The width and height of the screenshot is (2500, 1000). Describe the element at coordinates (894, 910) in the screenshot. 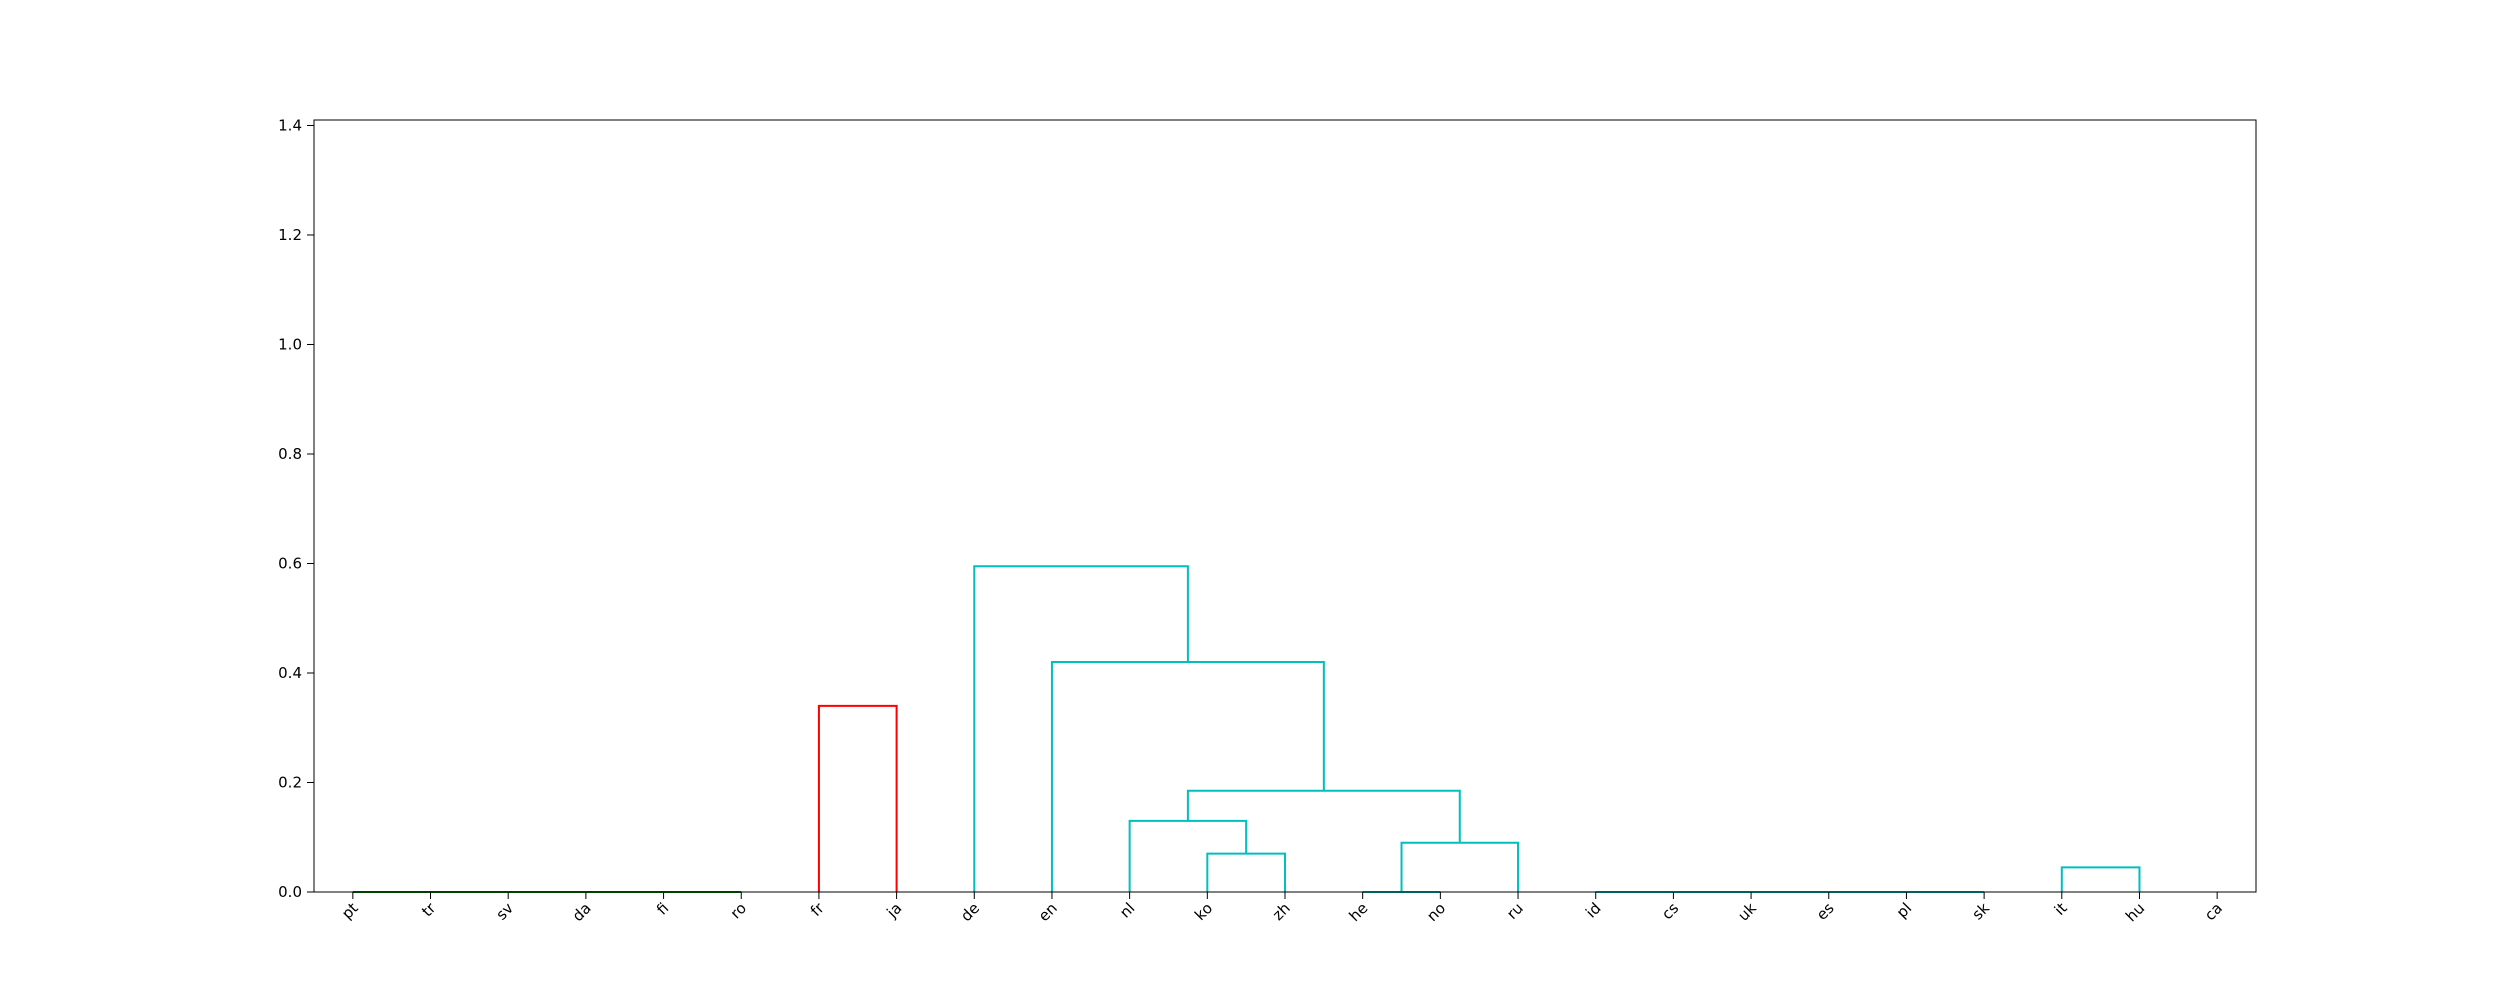

I see `leaf-label-ja: ja` at that location.